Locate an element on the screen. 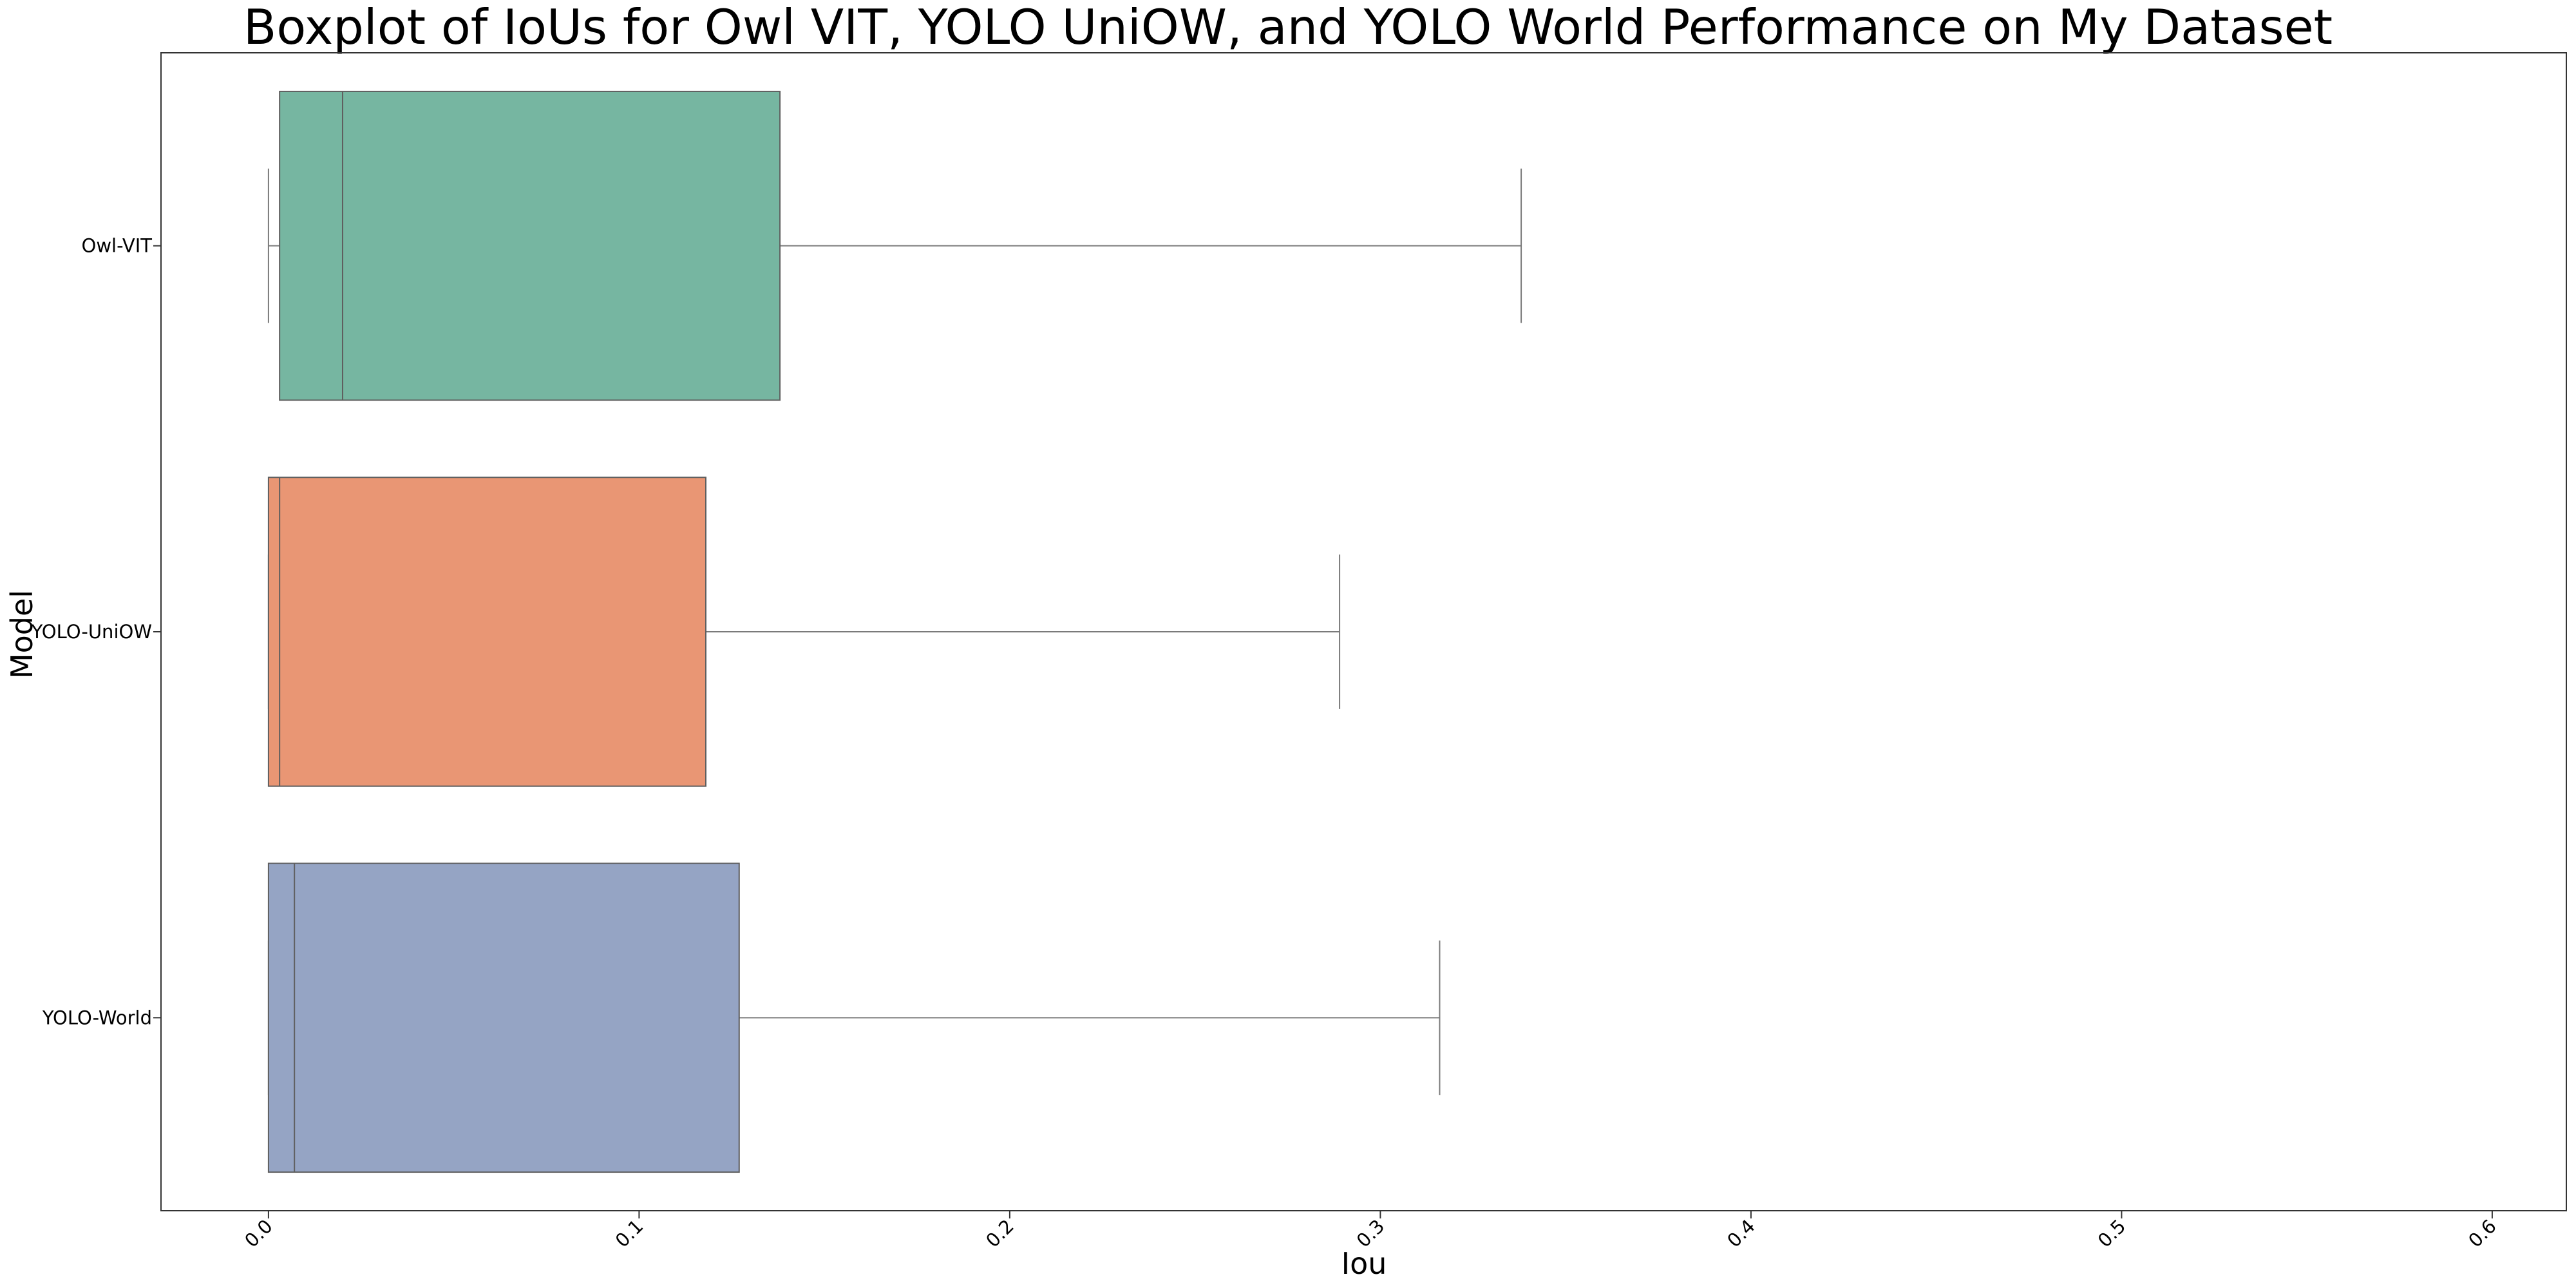  box-yolo-uniow is located at coordinates (486, 632).